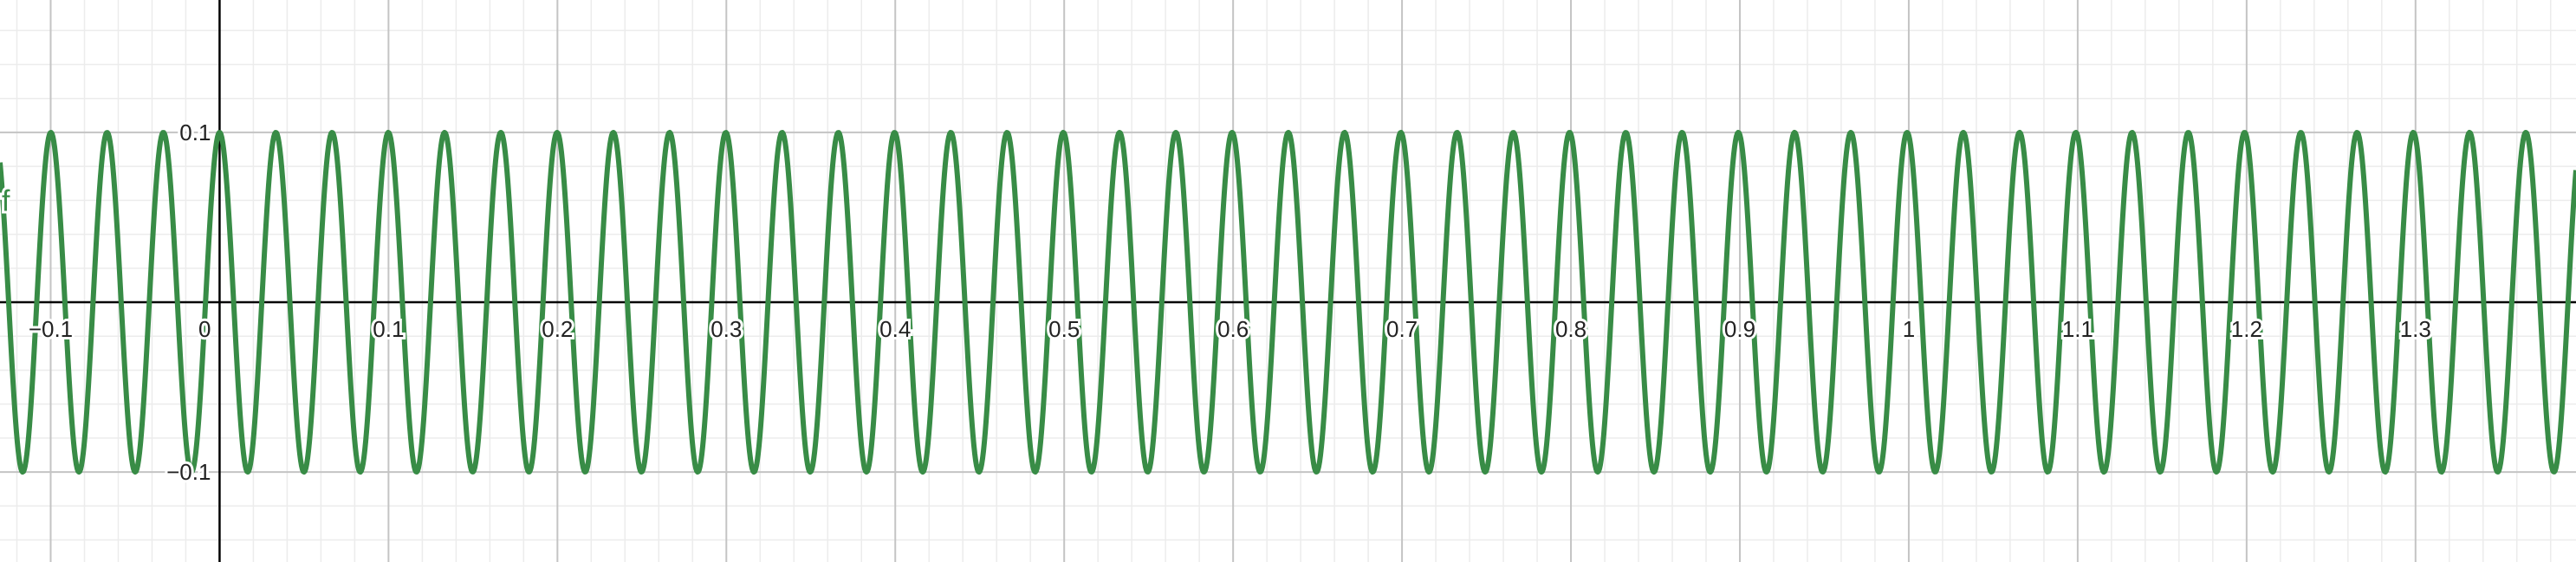 The image size is (2576, 562). I want to click on y-tick-labels: 0.1 −0.1, so click(189, 302).